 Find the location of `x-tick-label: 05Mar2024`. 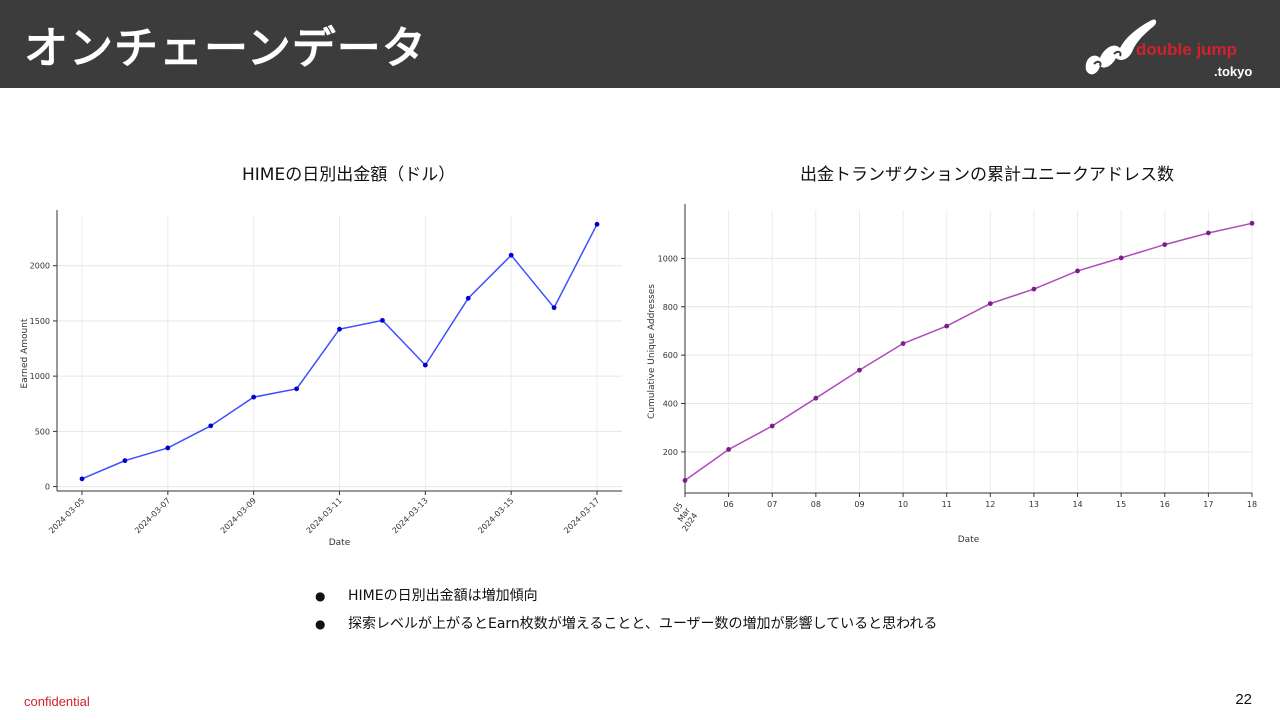

x-tick-label: 05Mar2024 is located at coordinates (683, 516).